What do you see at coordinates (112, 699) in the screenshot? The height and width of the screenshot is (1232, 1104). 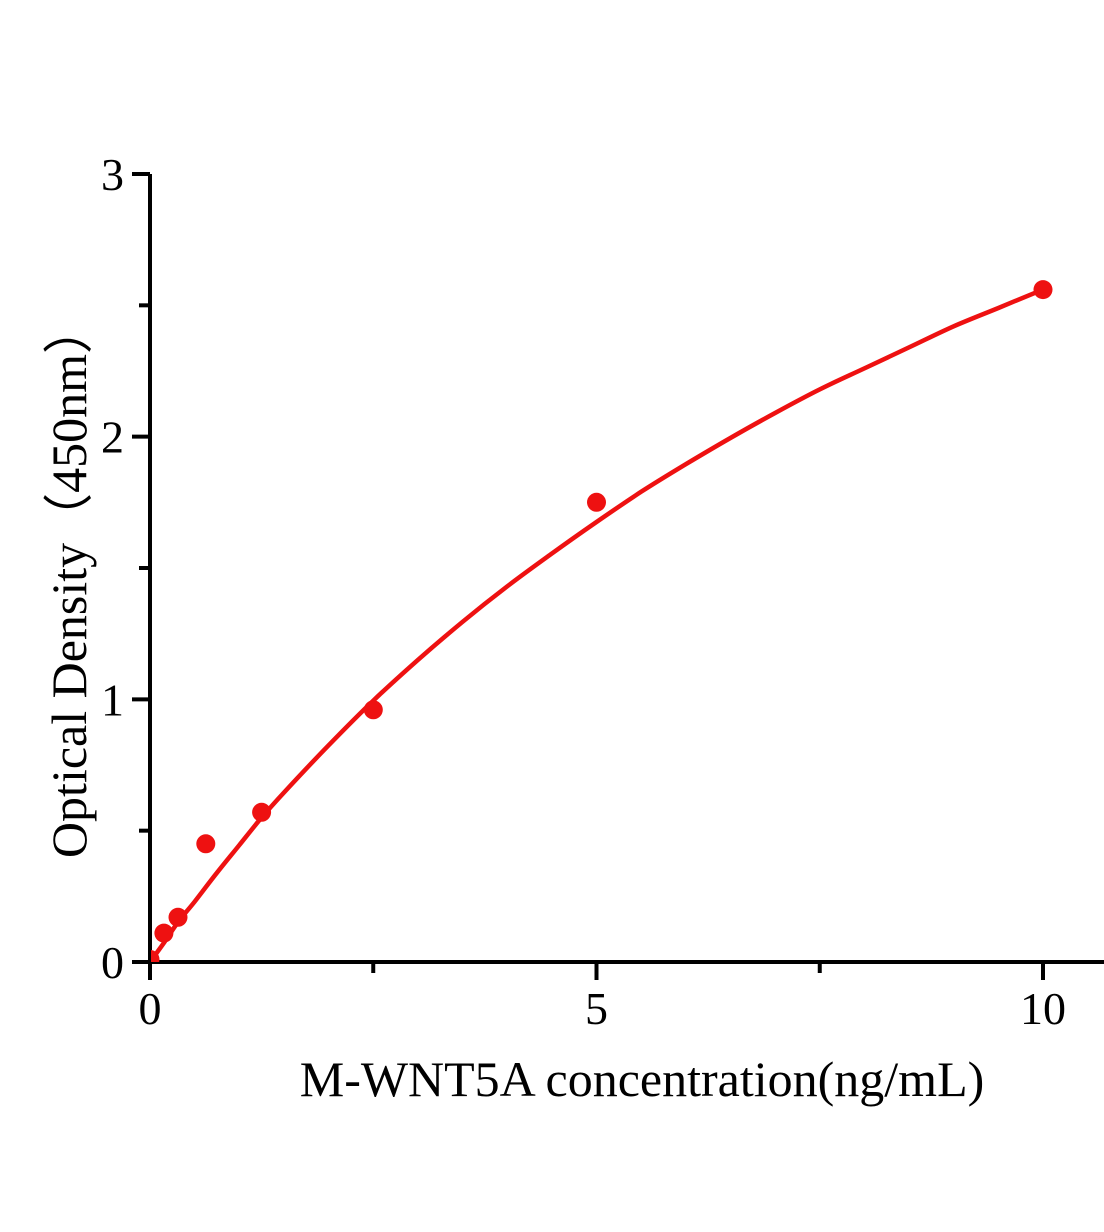 I see `y-tick-label: 1` at bounding box center [112, 699].